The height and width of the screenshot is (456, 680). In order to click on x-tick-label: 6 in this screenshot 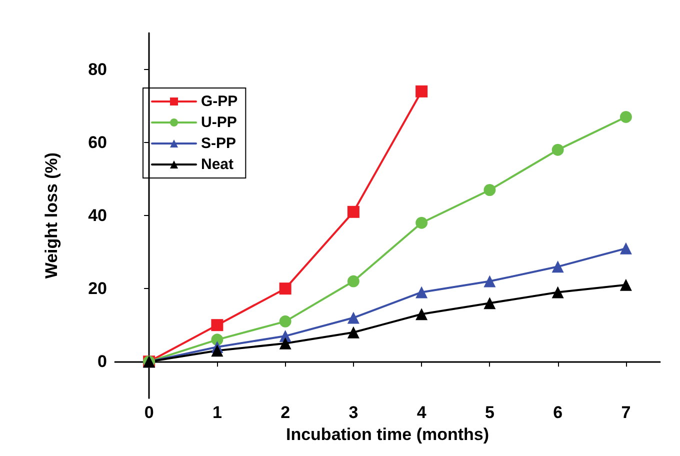, I will do `click(558, 412)`.